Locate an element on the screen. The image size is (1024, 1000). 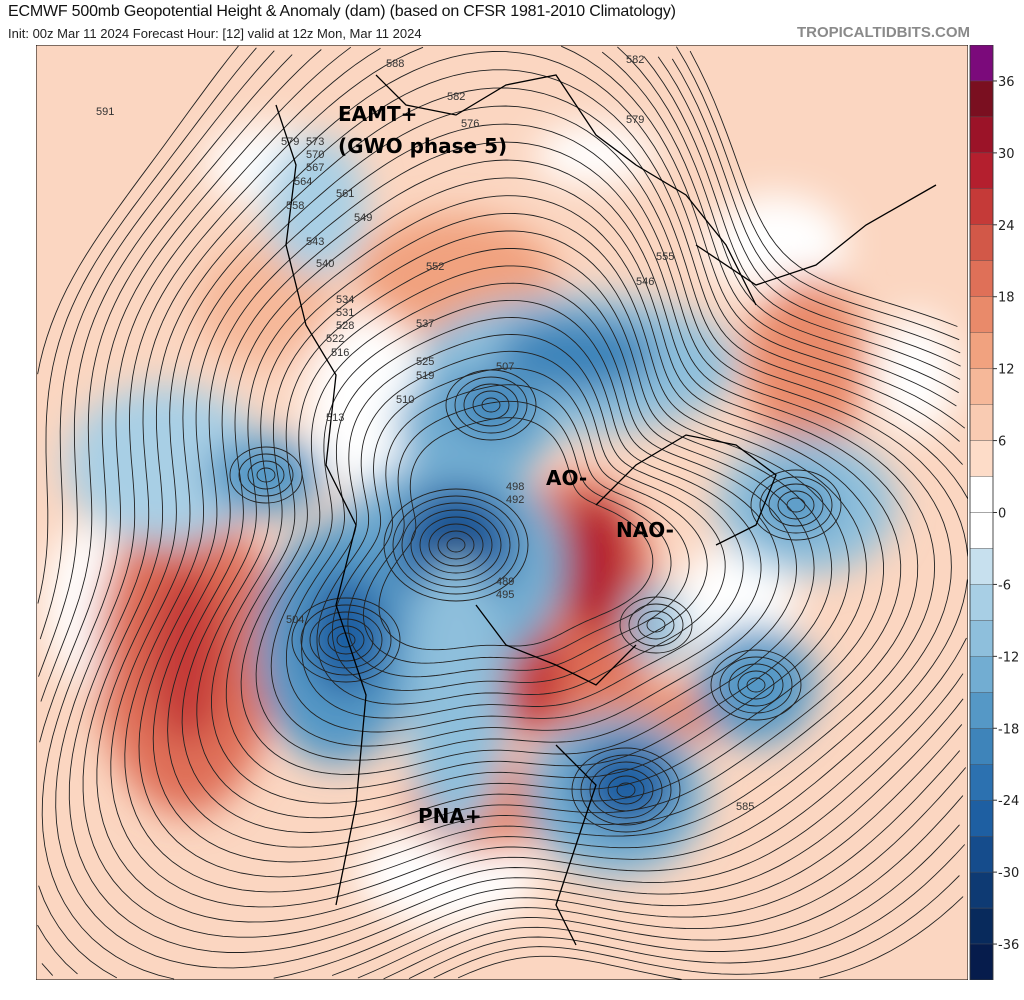
colorbar-tick-label: -30 is located at coordinates (1008, 873).